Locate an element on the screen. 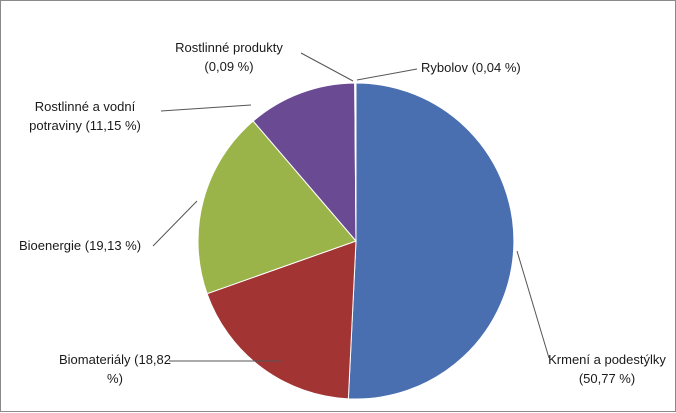 The width and height of the screenshot is (676, 413). slice-label-line: Biomateriály (18,82 is located at coordinates (115, 359).